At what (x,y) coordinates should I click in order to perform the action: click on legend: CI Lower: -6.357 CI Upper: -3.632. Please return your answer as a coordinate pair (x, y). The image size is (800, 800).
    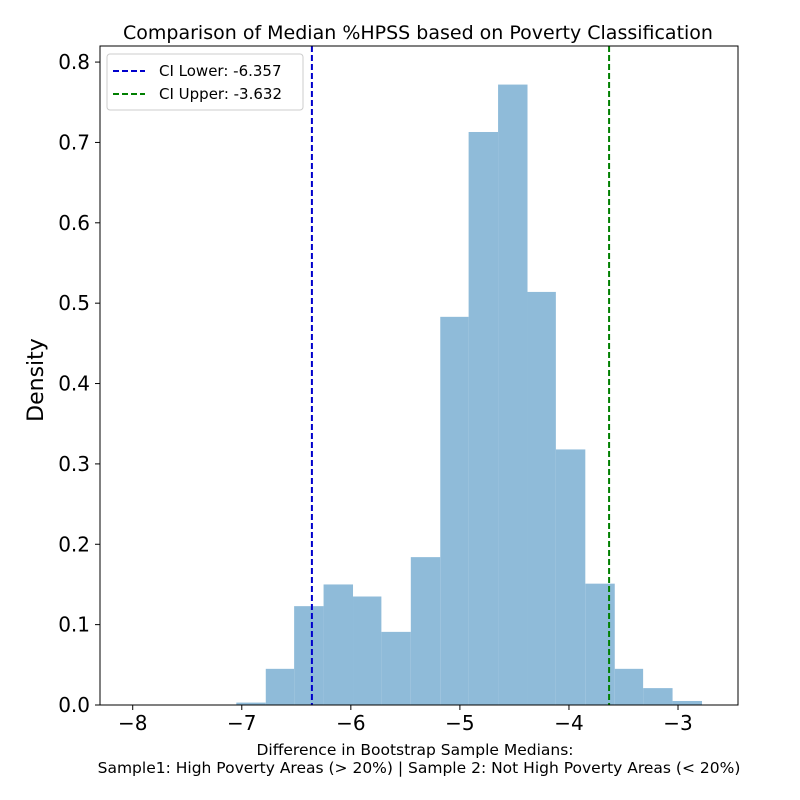
    Looking at the image, I should click on (205, 82).